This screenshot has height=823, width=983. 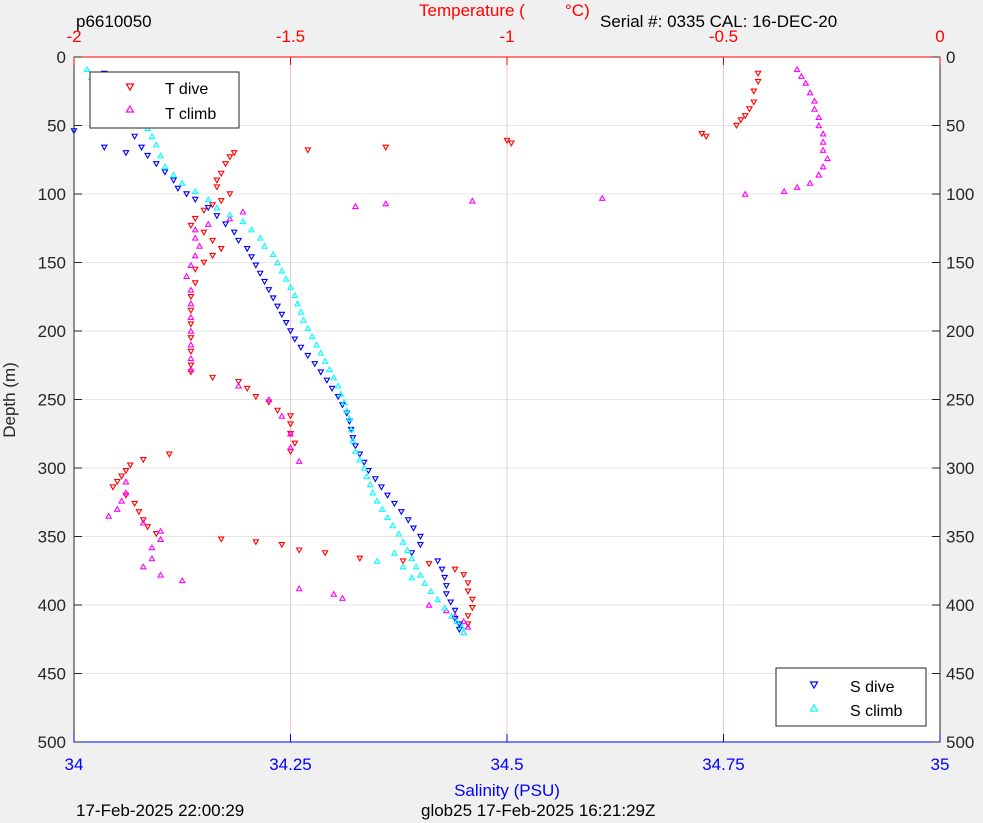 I want to click on depth-tick-label-right: 350, so click(x=960, y=537).